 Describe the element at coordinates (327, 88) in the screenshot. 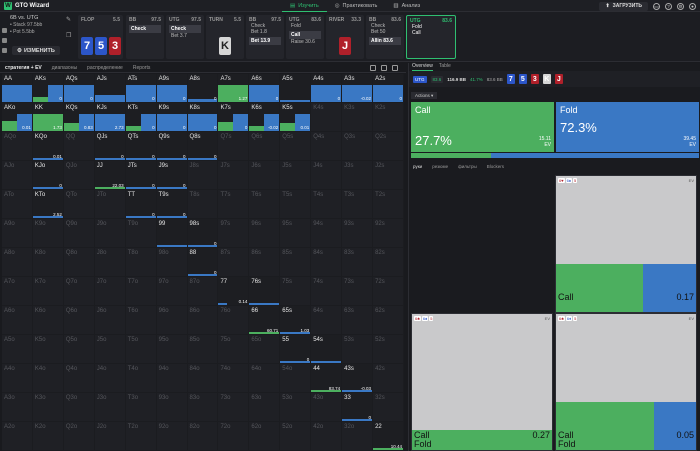

I see `hand-cell-A4s: A4s 0` at that location.